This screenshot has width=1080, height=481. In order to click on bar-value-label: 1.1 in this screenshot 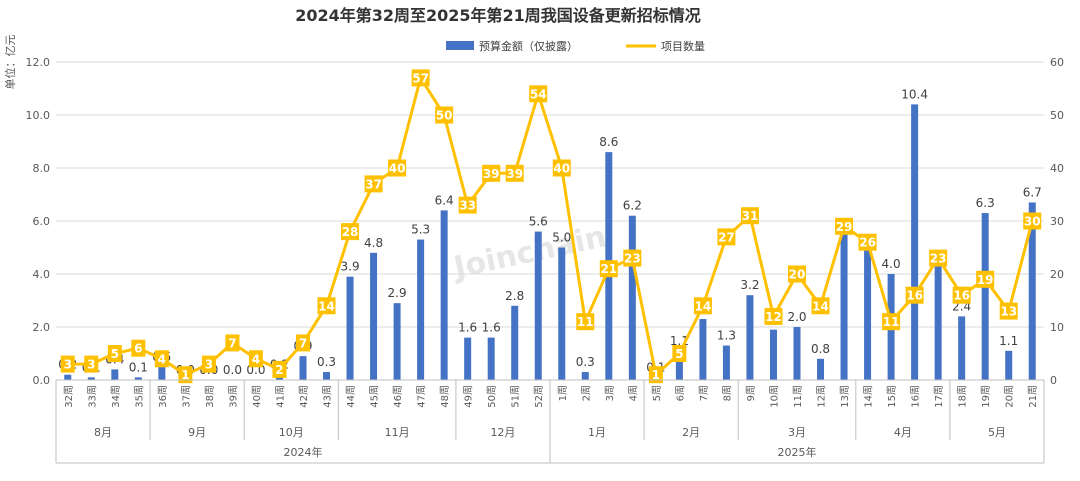, I will do `click(1008, 341)`.